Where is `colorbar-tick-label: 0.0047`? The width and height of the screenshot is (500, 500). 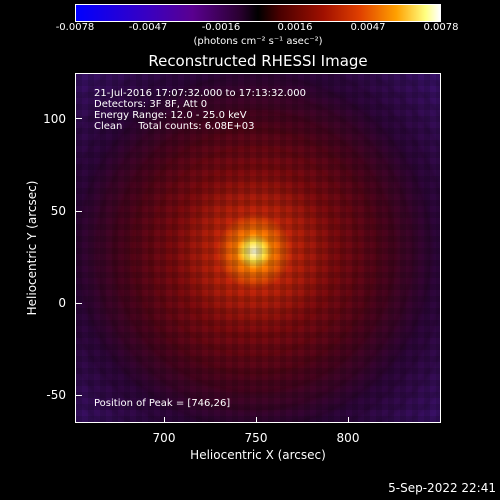 colorbar-tick-label: 0.0047 is located at coordinates (368, 27).